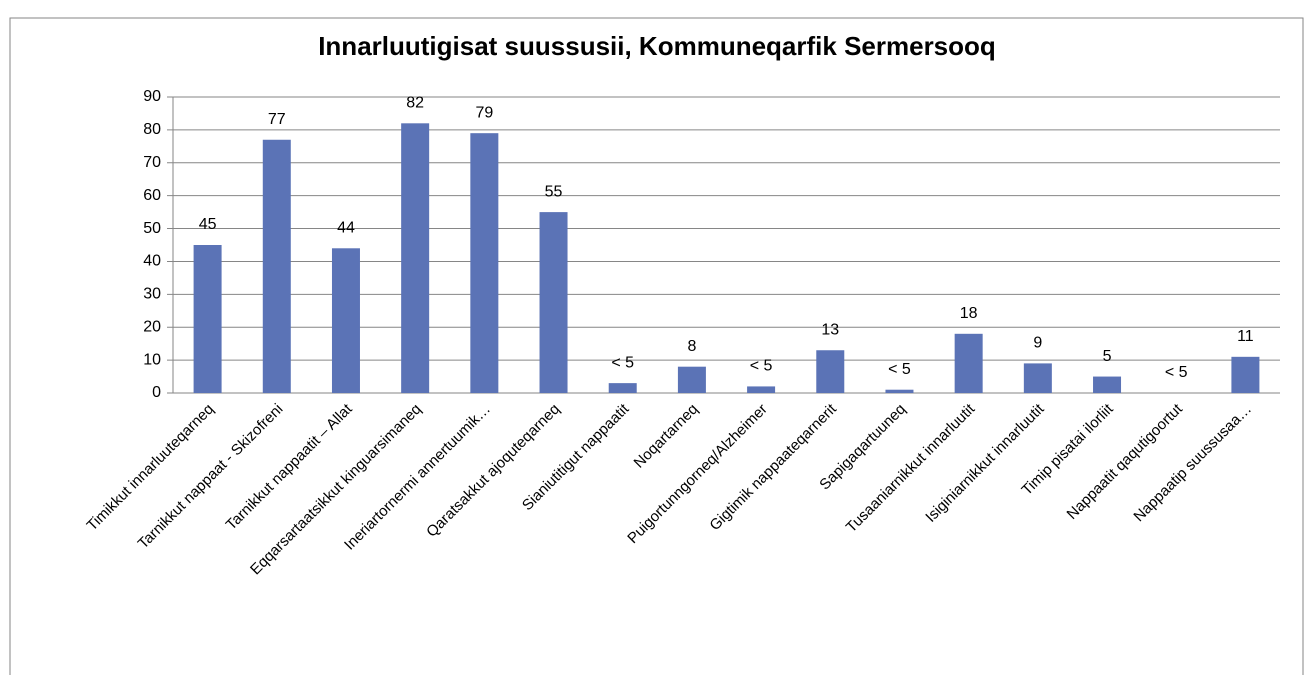 The height and width of the screenshot is (675, 1315). I want to click on y-tick-label: 10, so click(152, 359).